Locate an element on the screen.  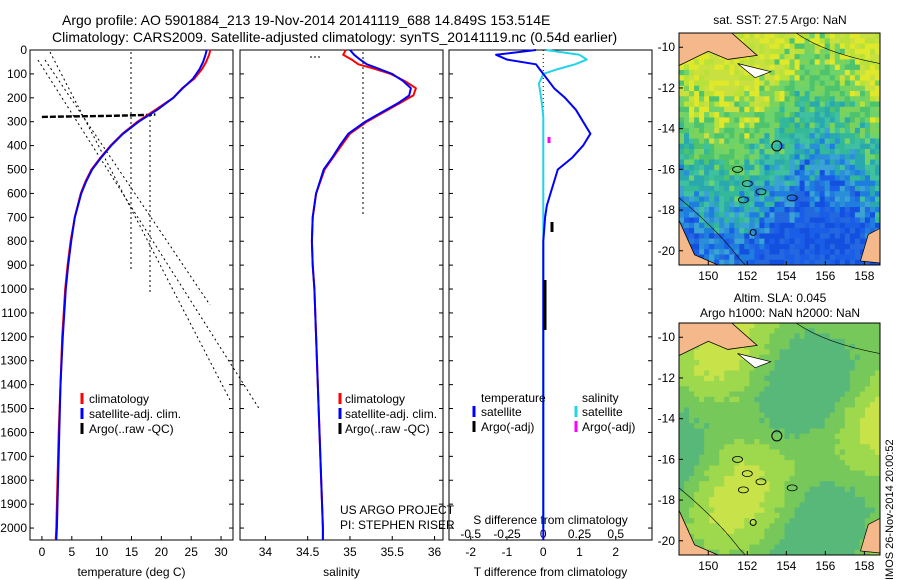
salinity-xlabel: salinity is located at coordinates (341, 572).